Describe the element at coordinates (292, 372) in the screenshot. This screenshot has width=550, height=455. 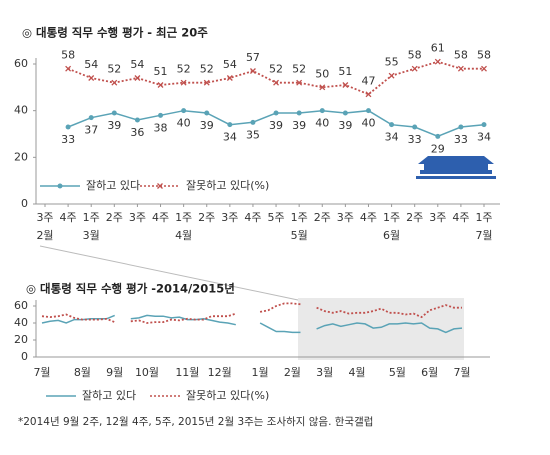
I see `x-tick-label: 2월` at that location.